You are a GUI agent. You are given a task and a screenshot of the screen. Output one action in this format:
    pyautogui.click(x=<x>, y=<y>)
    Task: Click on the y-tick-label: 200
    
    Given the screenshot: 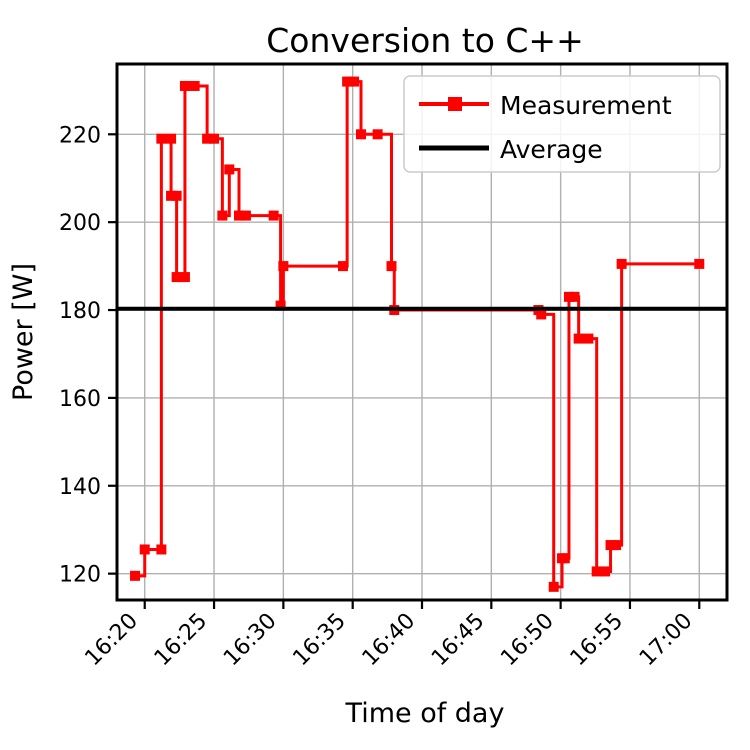 What is the action you would take?
    pyautogui.click(x=80, y=223)
    